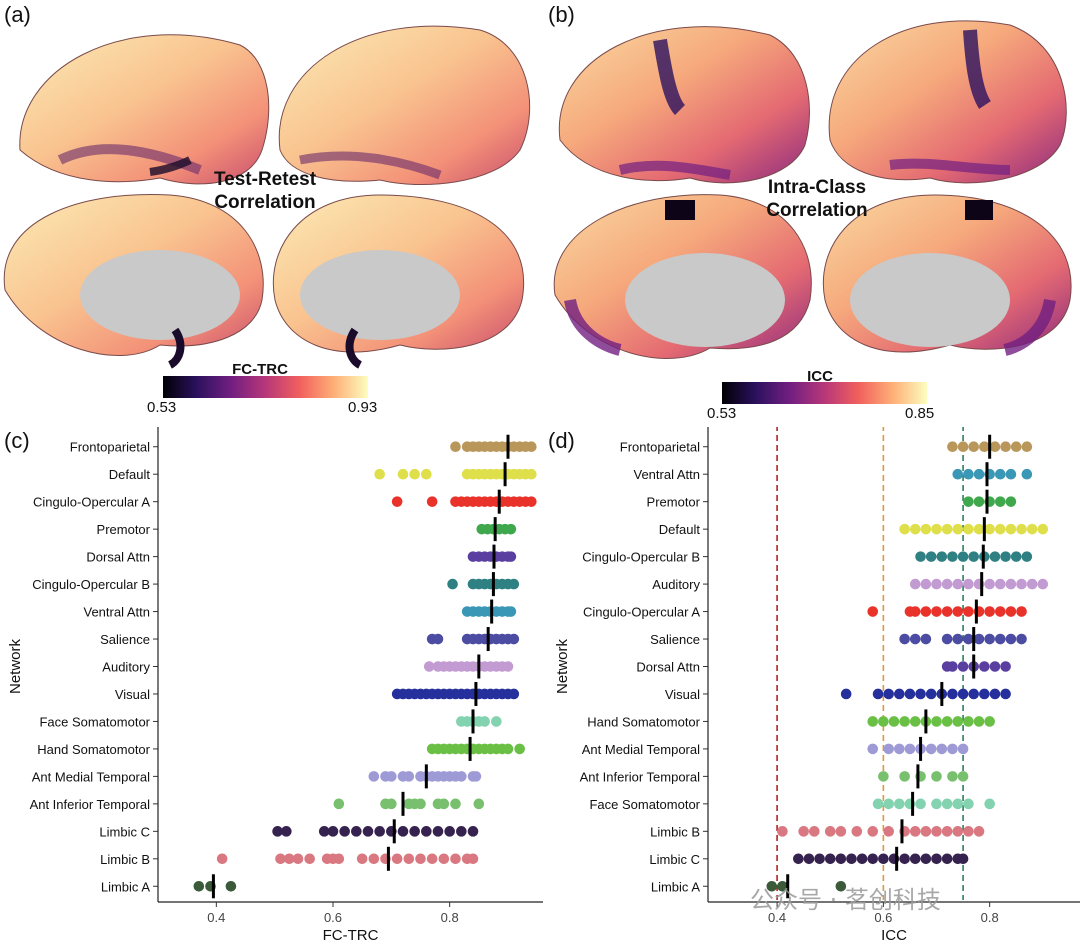 This screenshot has width=1080, height=942. What do you see at coordinates (398, 281) in the screenshot?
I see `brain-a-right-medial` at bounding box center [398, 281].